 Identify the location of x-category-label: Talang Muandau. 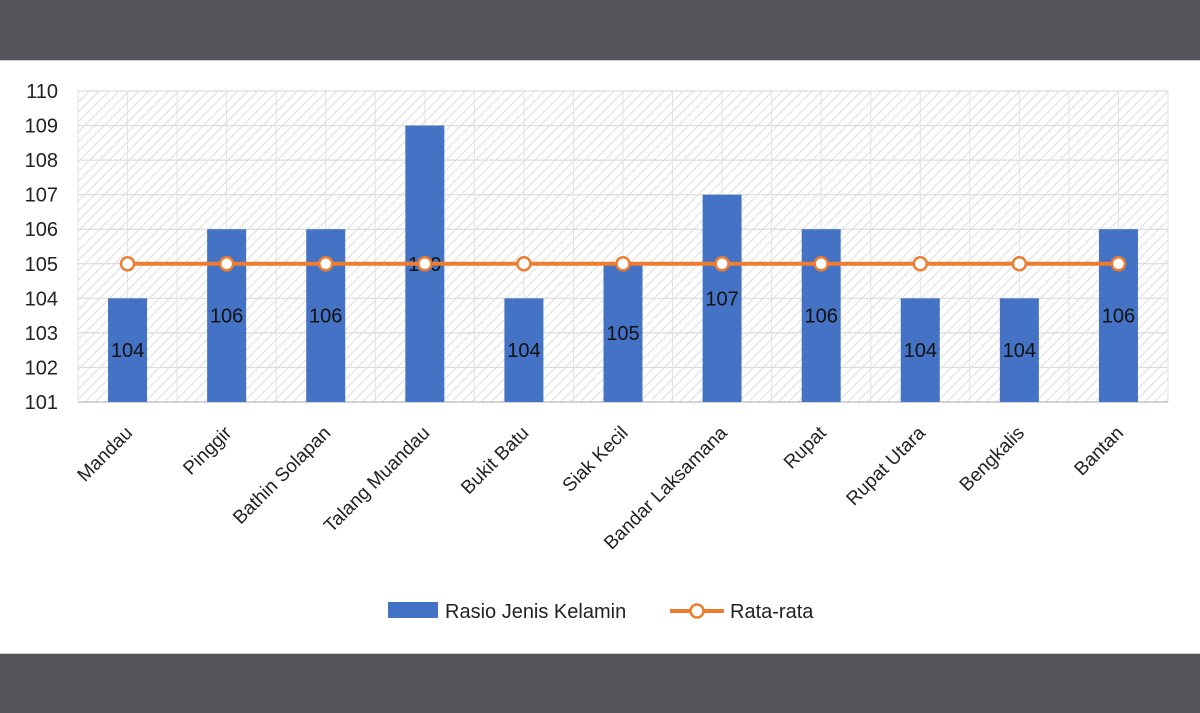
(377, 480).